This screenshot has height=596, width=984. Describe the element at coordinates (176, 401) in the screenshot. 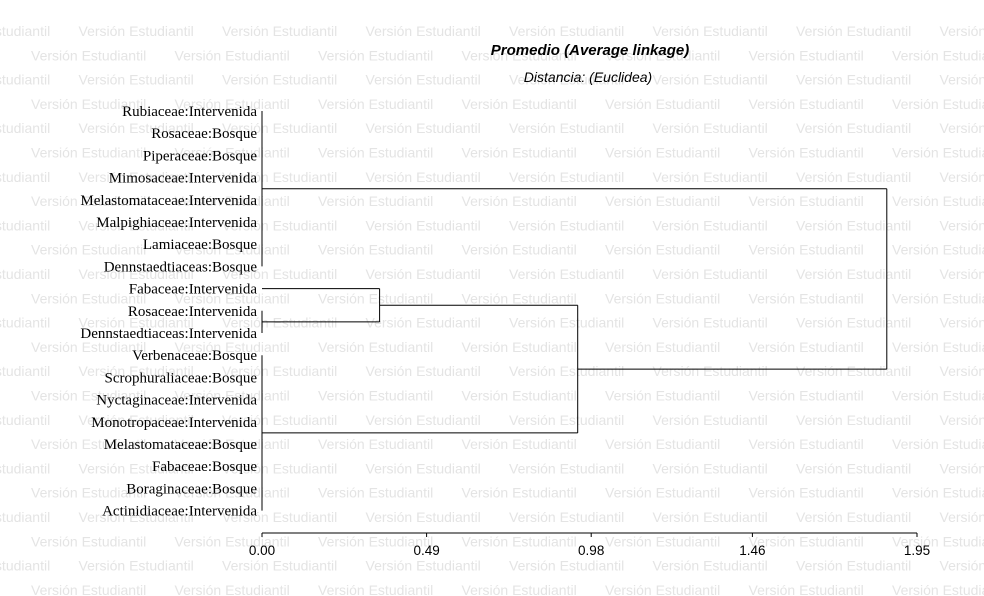

I see `leaf-label: Nyctaginaceae:Intervenida` at that location.